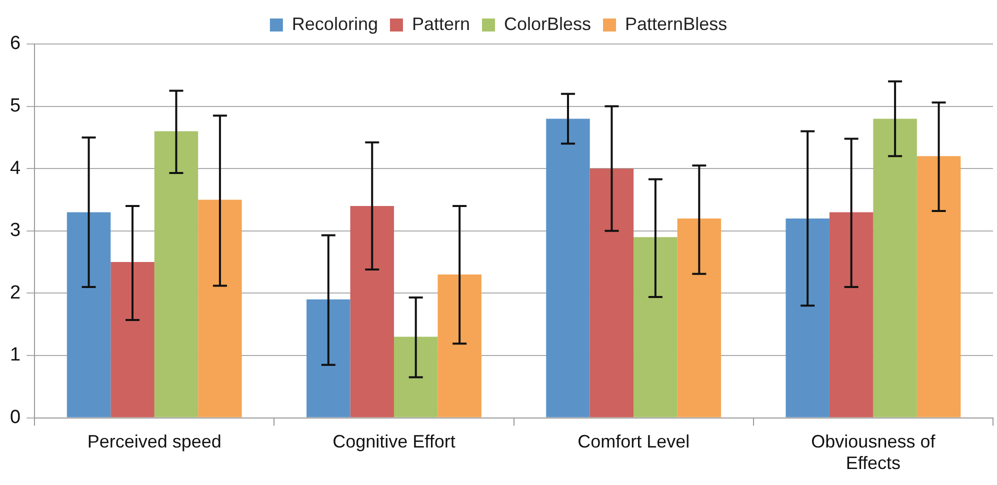 The image size is (997, 485). What do you see at coordinates (676, 24) in the screenshot?
I see `legend-label: PatternBless` at bounding box center [676, 24].